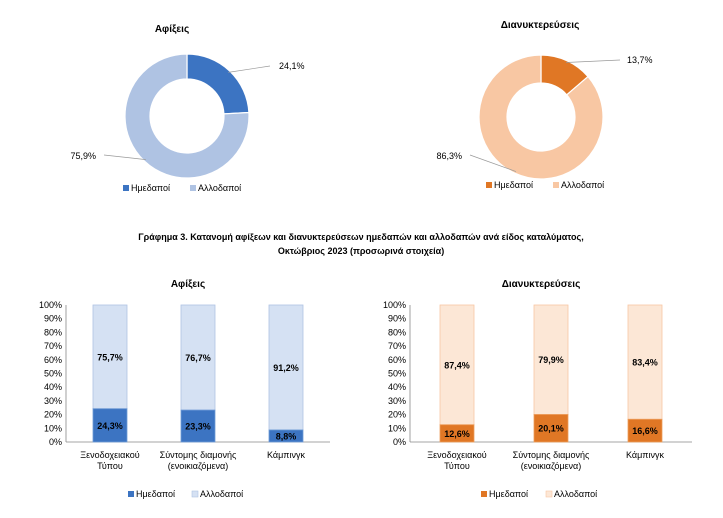 This screenshot has height=518, width=723. I want to click on data-label-domestic: 8,8%, so click(286, 436).